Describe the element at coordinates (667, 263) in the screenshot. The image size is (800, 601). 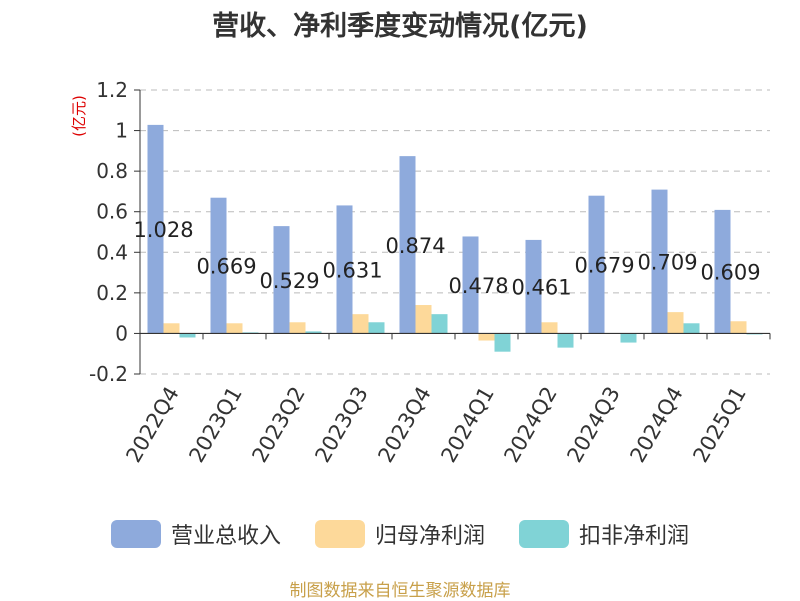
I see `data-label: 0.709` at that location.